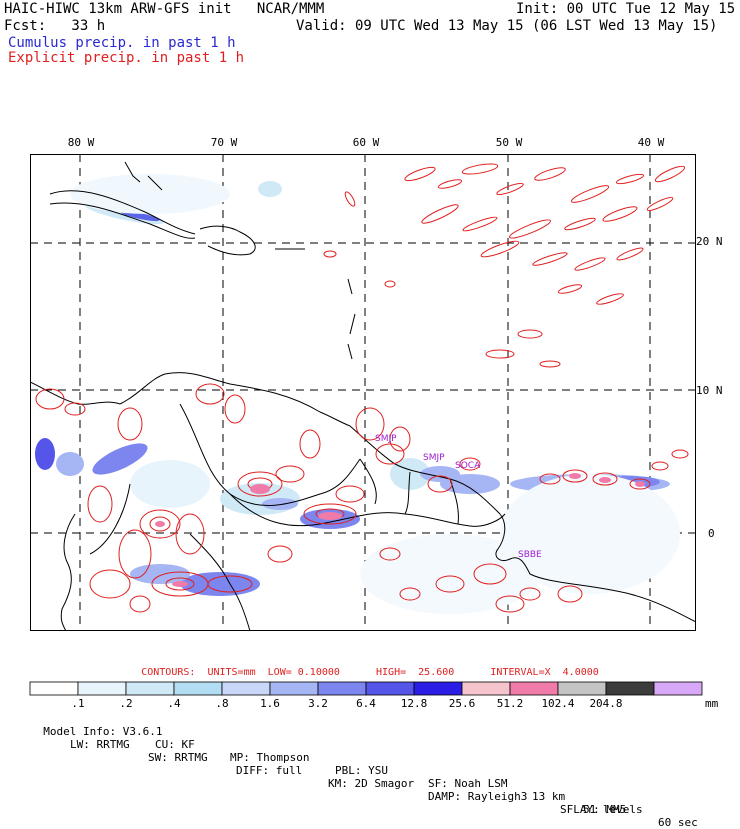 The height and width of the screenshot is (829, 740). Describe the element at coordinates (81, 142) in the screenshot. I see `lon-label-80w: 80 W` at that location.